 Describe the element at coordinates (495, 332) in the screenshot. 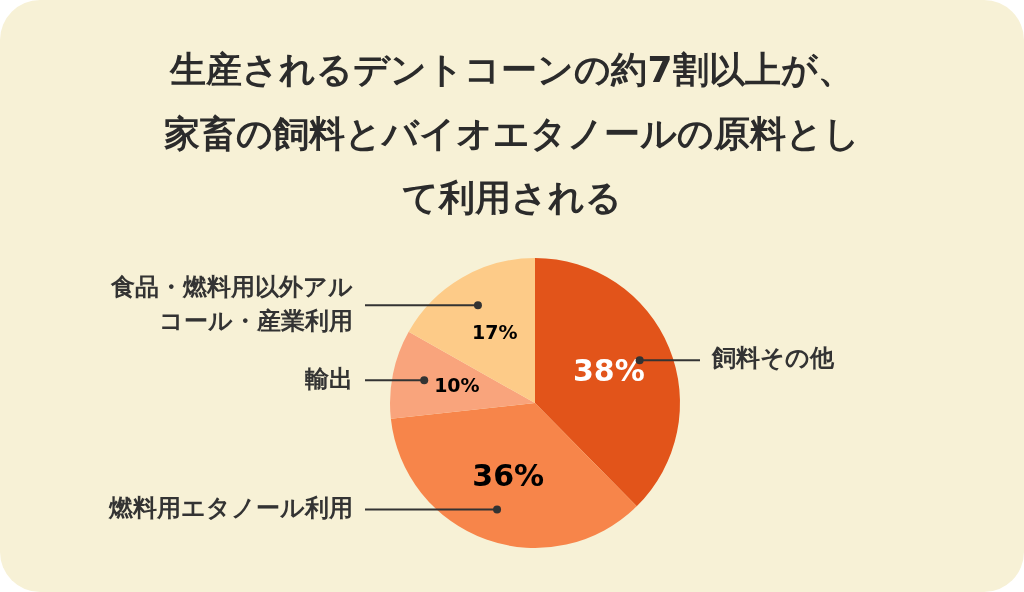

I see `data-label: 17%` at that location.